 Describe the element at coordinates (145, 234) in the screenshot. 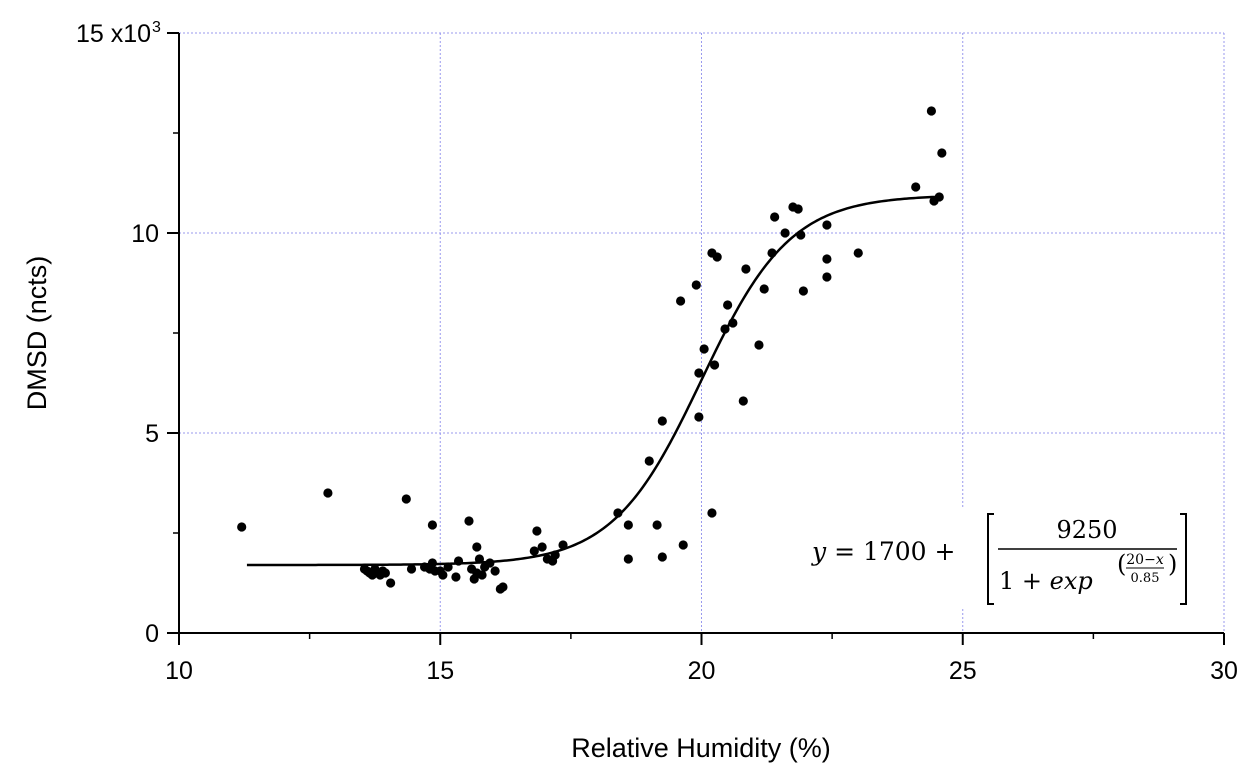

I see `y-tick-label: 10` at that location.